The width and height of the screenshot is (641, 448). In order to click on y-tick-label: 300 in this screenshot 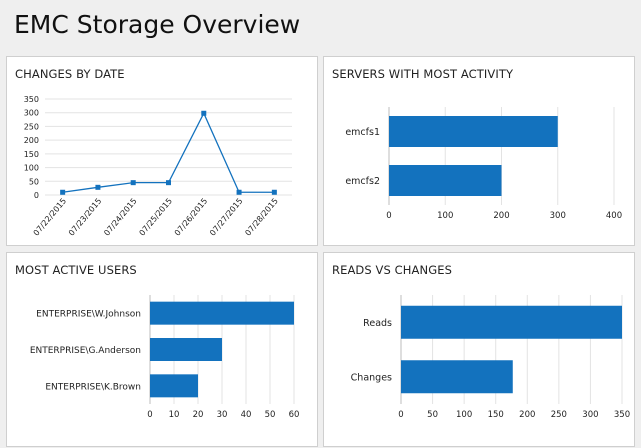, I will do `click(31, 113)`.